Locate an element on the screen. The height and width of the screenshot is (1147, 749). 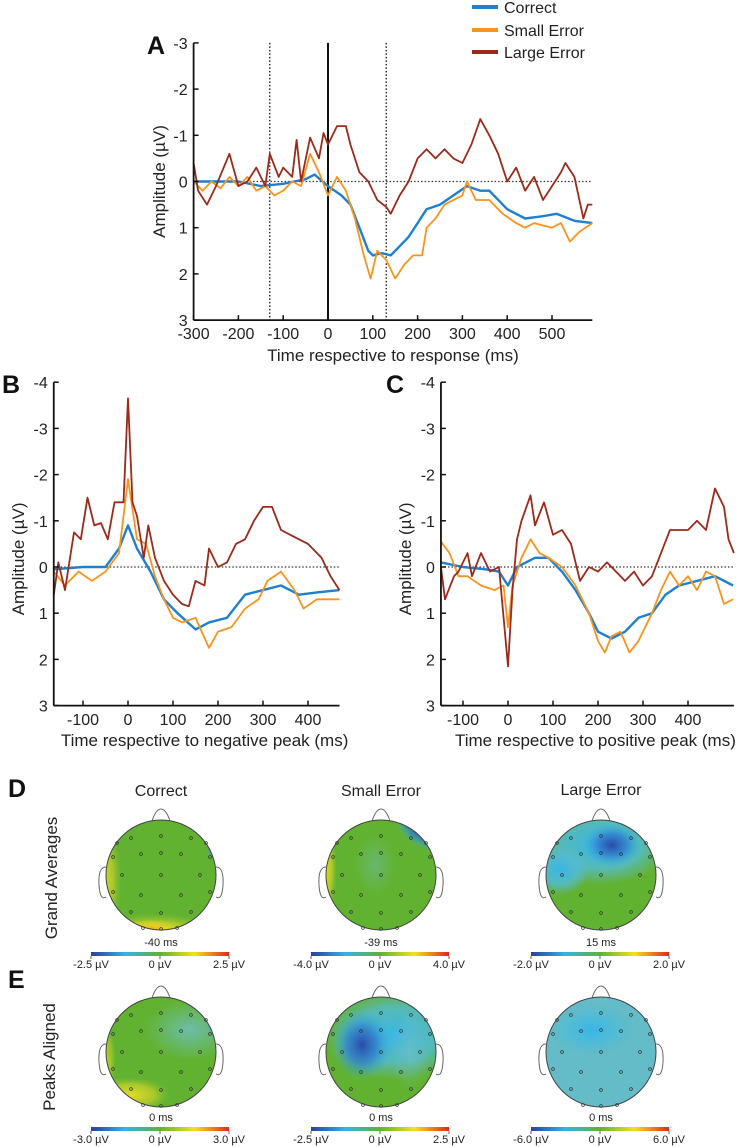
time-label-d-small-error: -39 ms is located at coordinates (381, 943).